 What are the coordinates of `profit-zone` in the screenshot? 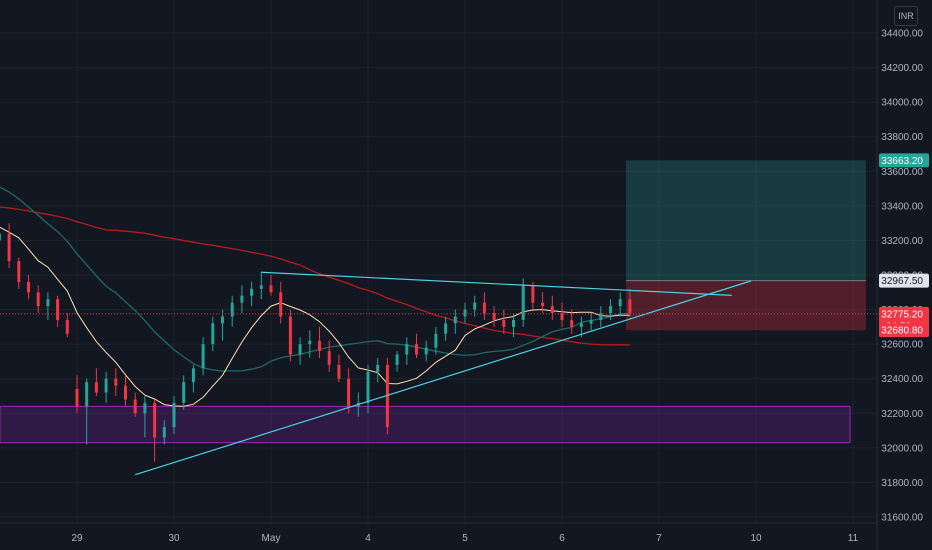 It's located at (746, 220).